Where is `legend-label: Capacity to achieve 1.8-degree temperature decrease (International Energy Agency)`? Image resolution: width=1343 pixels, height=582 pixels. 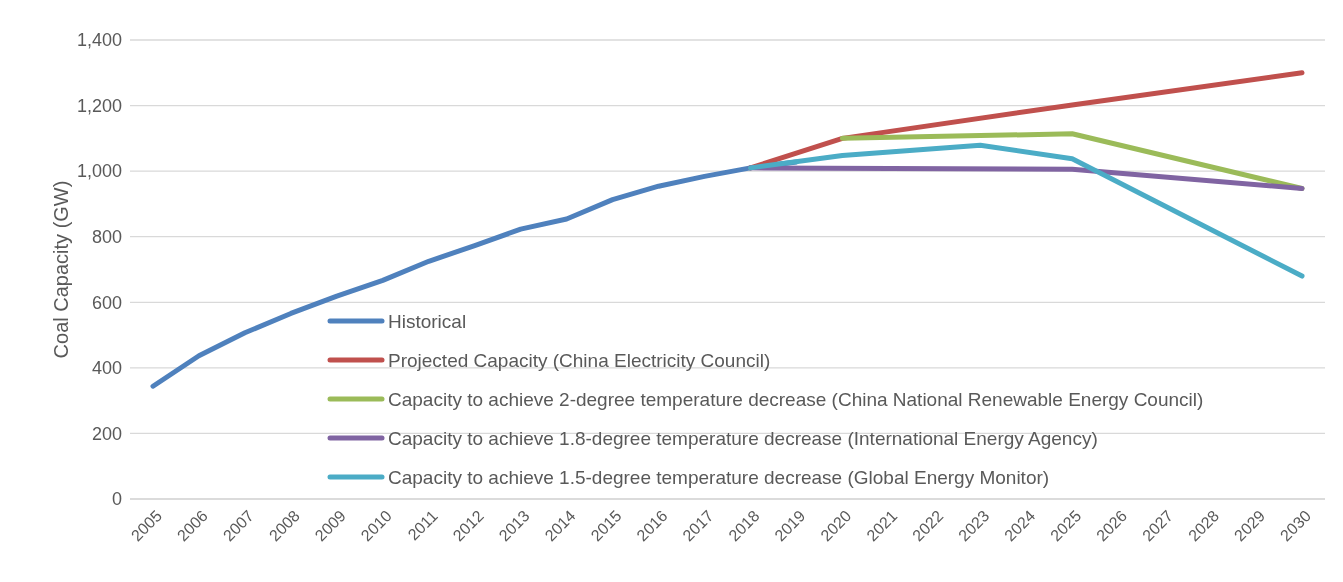 legend-label: Capacity to achieve 1.8-degree temperature decrease (International Energy Agency) is located at coordinates (743, 438).